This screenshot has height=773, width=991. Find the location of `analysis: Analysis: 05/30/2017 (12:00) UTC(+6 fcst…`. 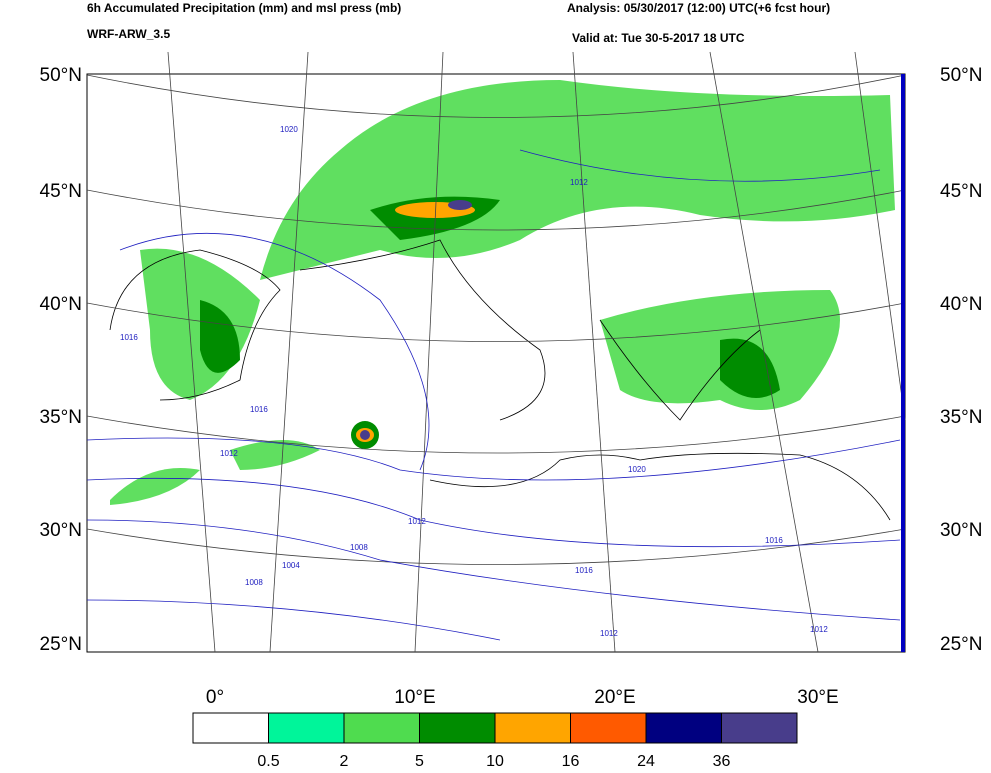

analysis: Analysis: 05/30/2017 (12:00) UTC(+6 fcst… is located at coordinates (698, 8).